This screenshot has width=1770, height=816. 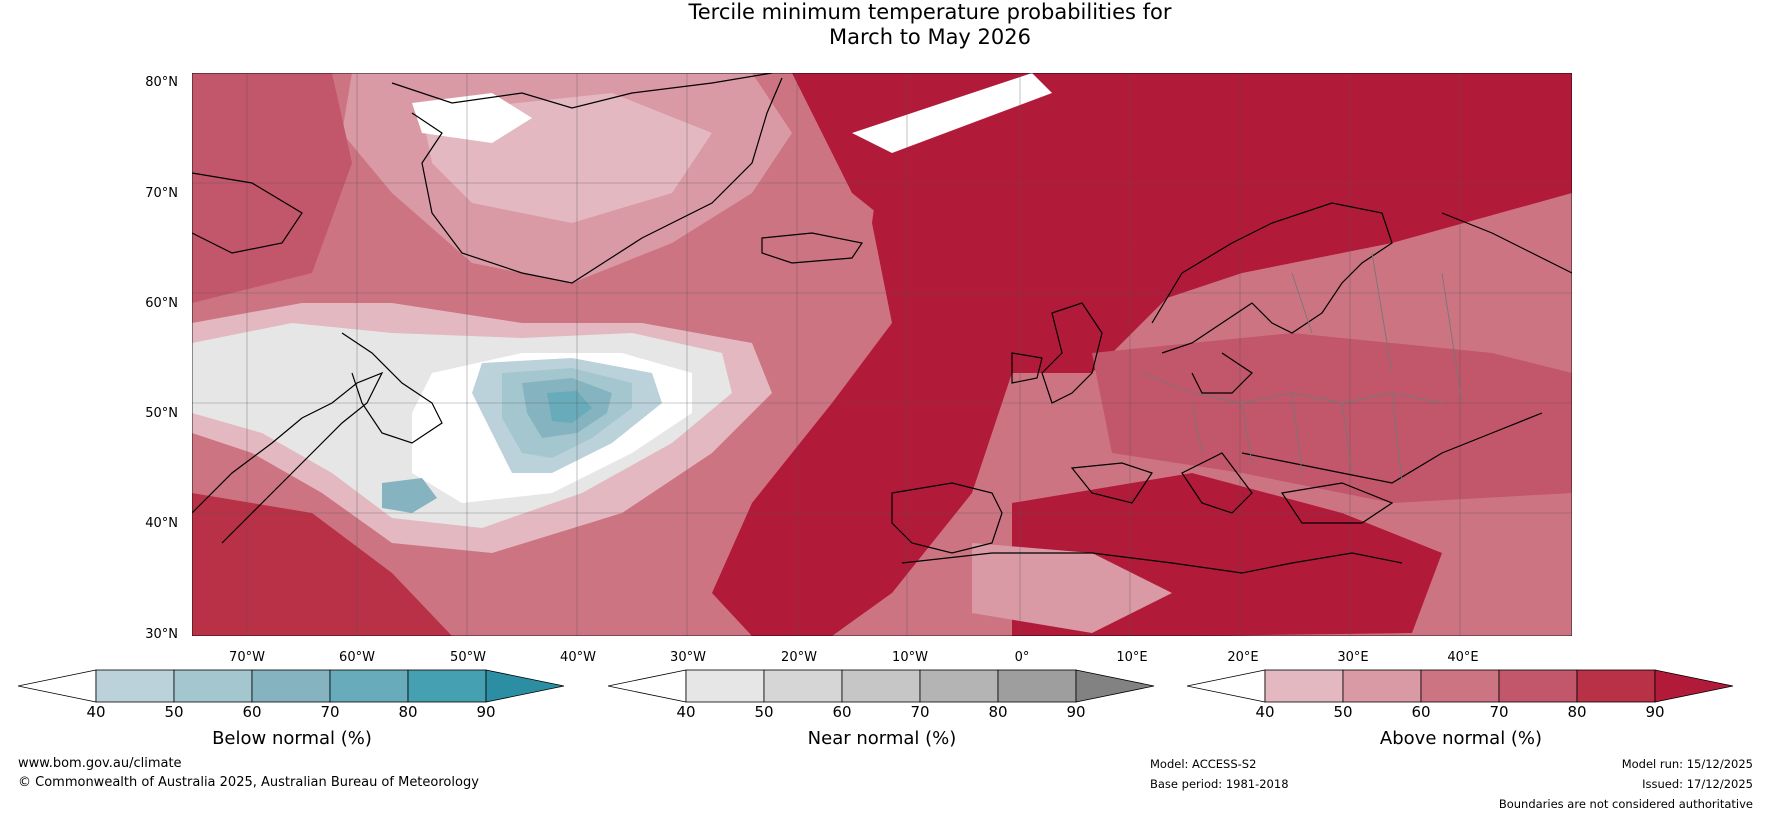 I want to click on lon-label: 40°E, so click(x=1463, y=657).